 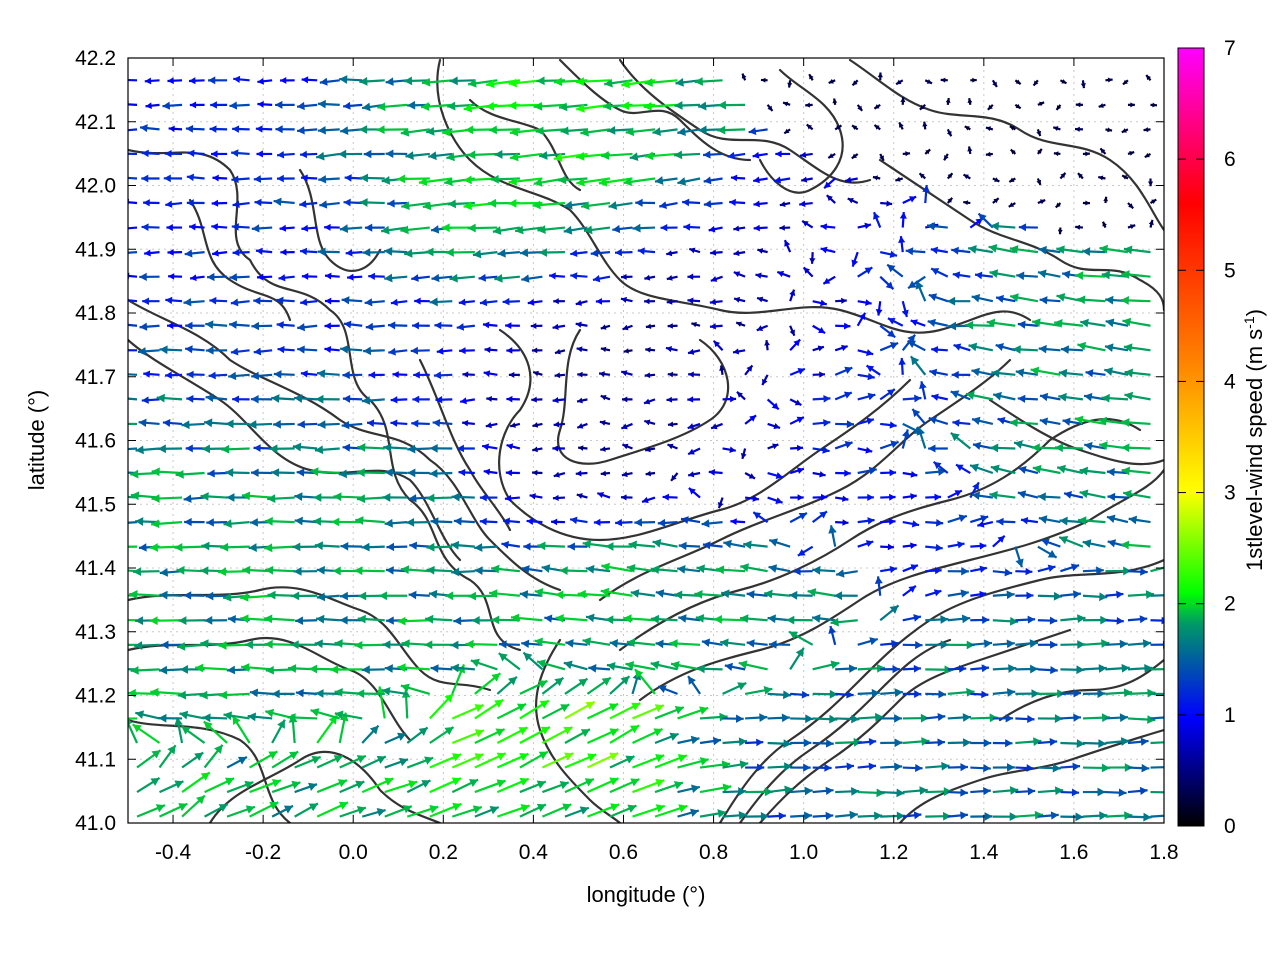 What do you see at coordinates (1163, 852) in the screenshot?
I see `x-tick-label: 1.8` at bounding box center [1163, 852].